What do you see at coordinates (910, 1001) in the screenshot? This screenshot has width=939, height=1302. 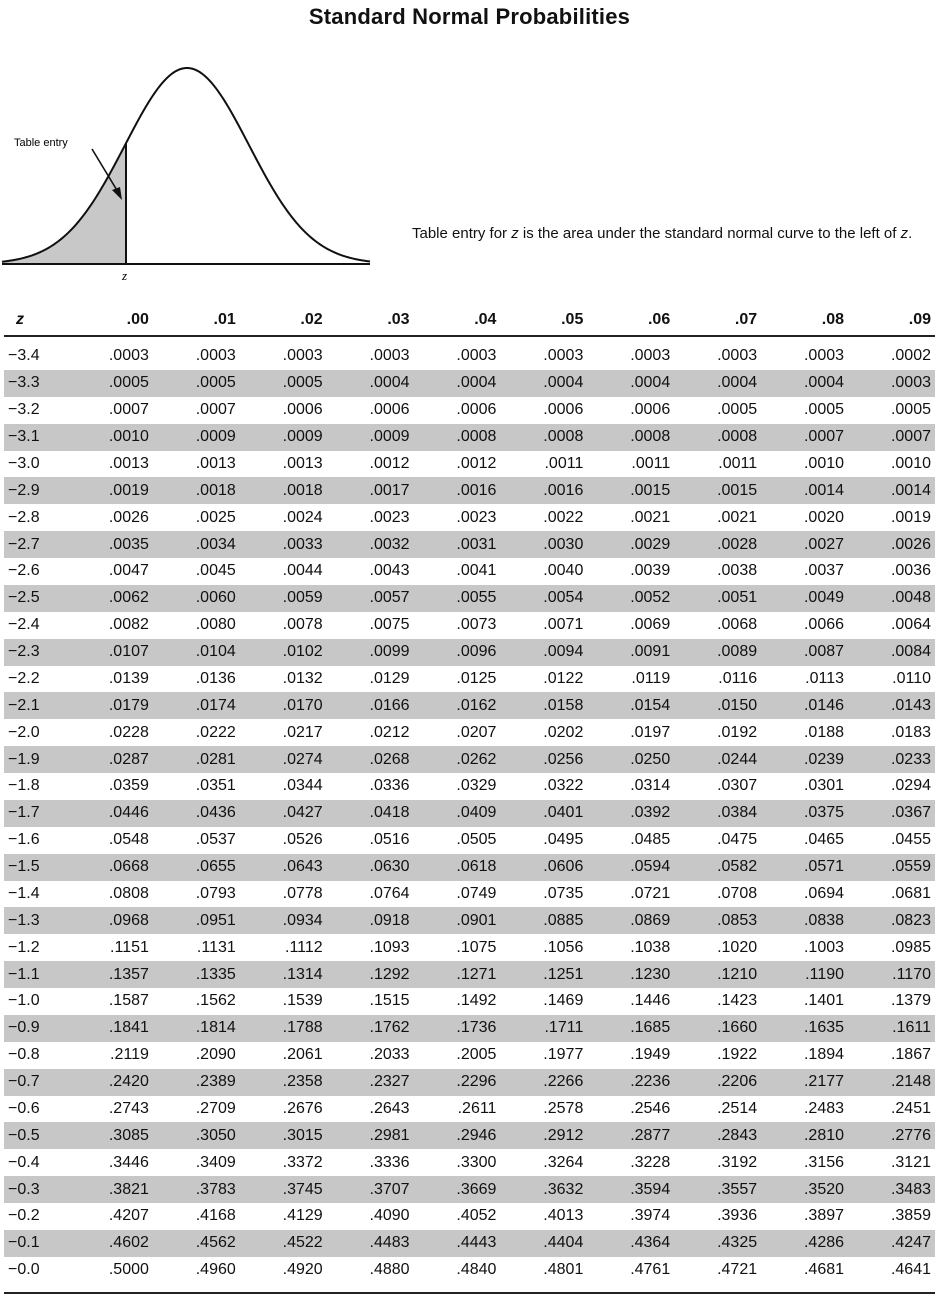 I see `probability-cell: .1379` at bounding box center [910, 1001].